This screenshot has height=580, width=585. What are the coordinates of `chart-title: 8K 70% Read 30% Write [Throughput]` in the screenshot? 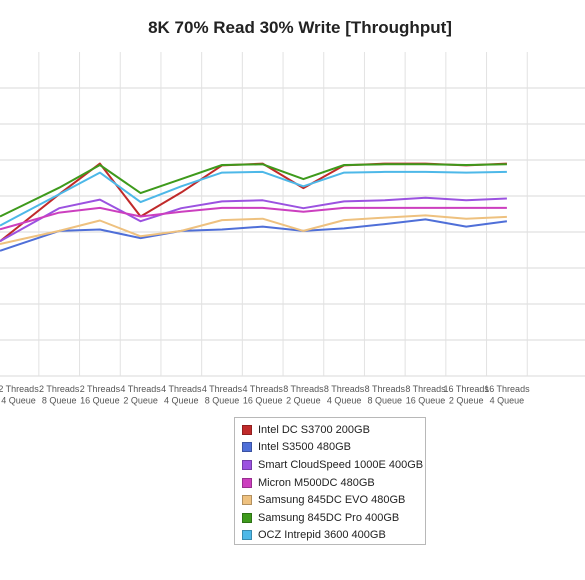 It's located at (300, 27).